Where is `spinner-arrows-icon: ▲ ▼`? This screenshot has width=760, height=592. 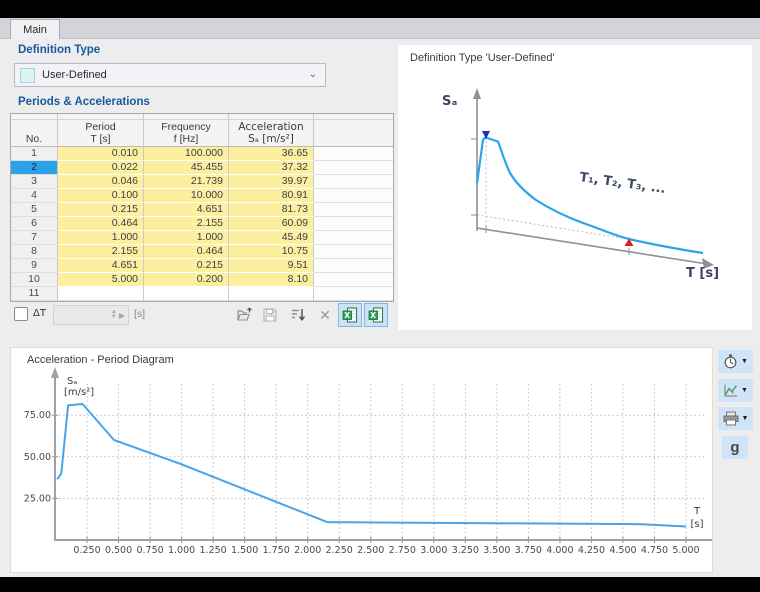 spinner-arrows-icon: ▲ ▼ is located at coordinates (113, 314).